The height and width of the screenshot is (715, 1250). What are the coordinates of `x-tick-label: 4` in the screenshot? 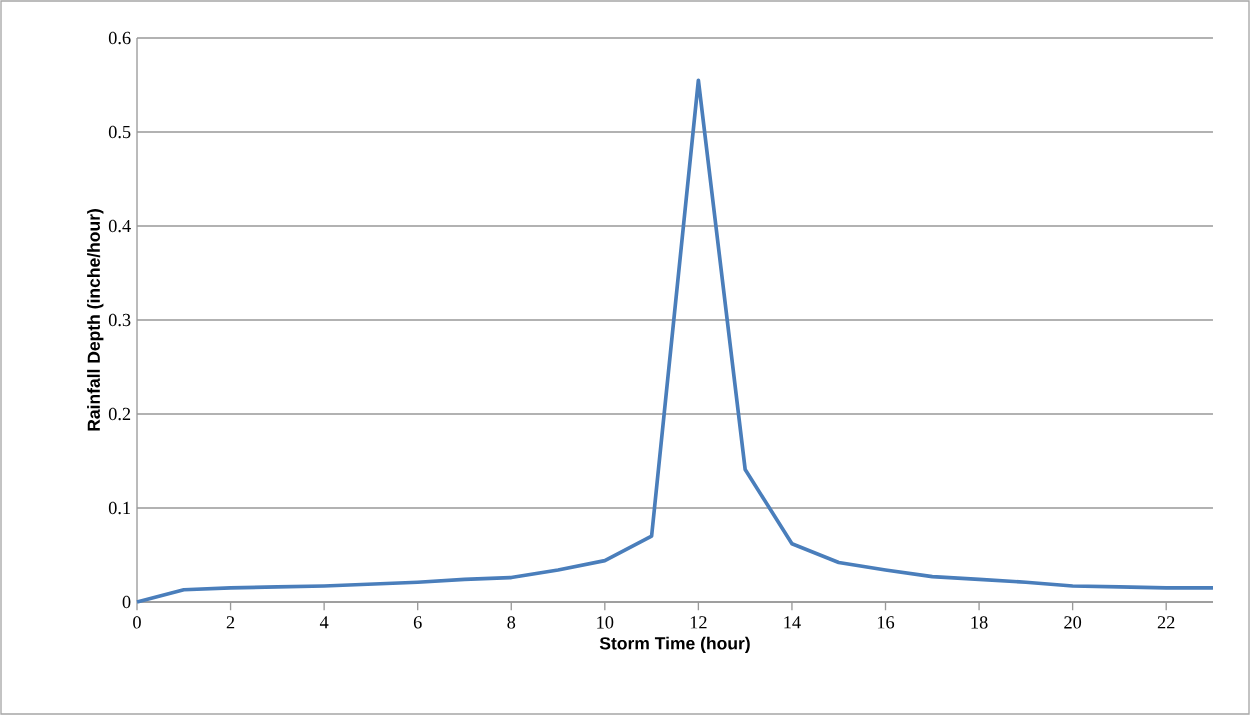 It's located at (324, 622).